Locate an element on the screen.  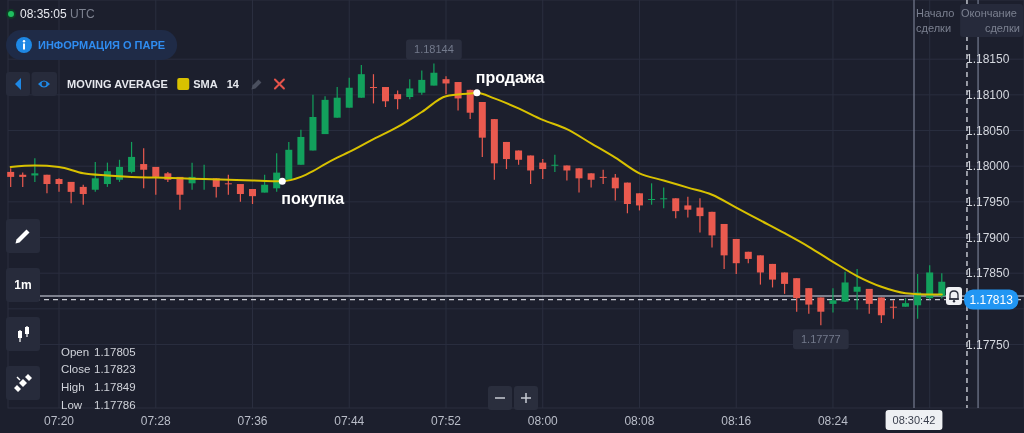
annotation: 1.17805 is located at coordinates (115, 352).